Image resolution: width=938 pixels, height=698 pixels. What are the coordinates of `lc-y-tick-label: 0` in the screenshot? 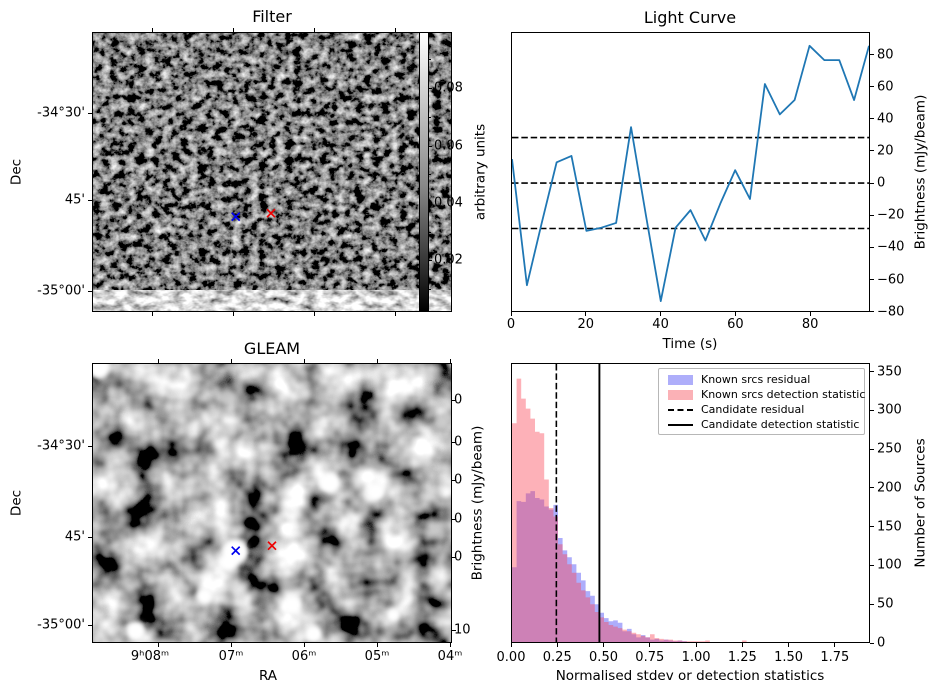 It's located at (881, 183).